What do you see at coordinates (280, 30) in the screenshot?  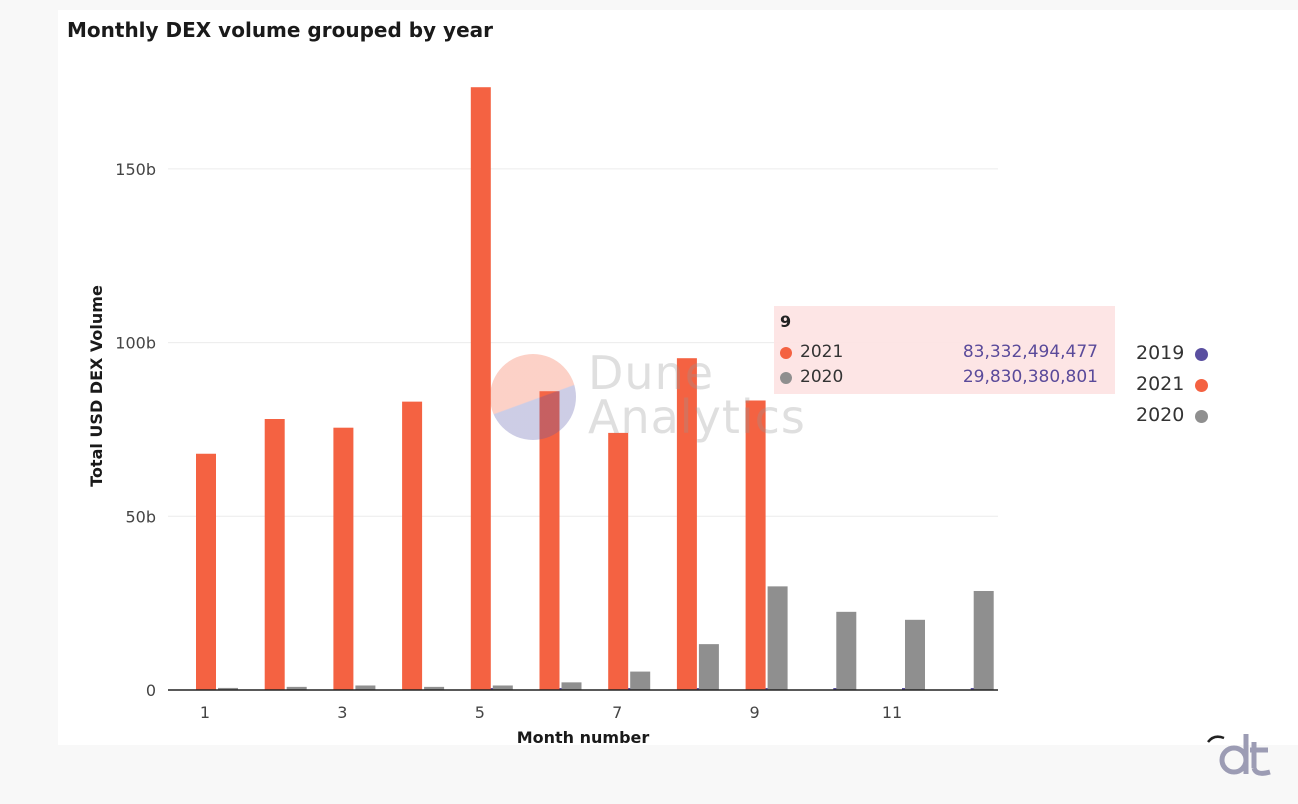 I see `chart-title: Monthly DEX volume grouped by year` at bounding box center [280, 30].